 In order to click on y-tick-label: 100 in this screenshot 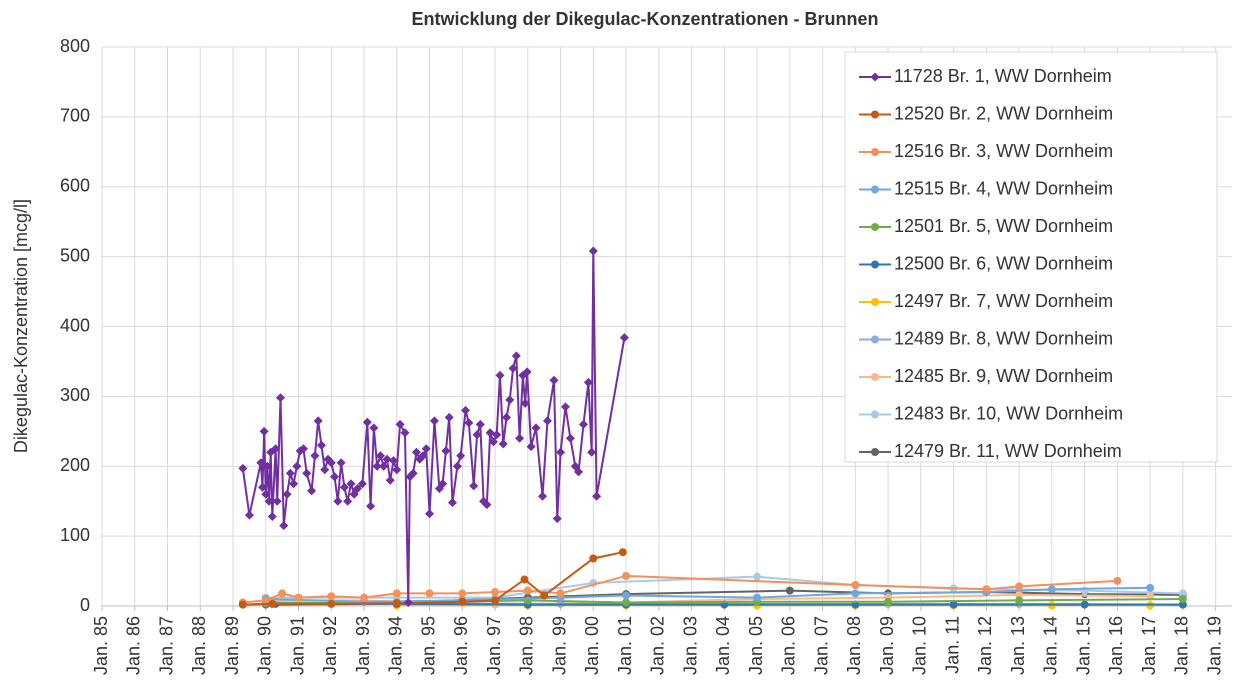, I will do `click(75, 535)`.